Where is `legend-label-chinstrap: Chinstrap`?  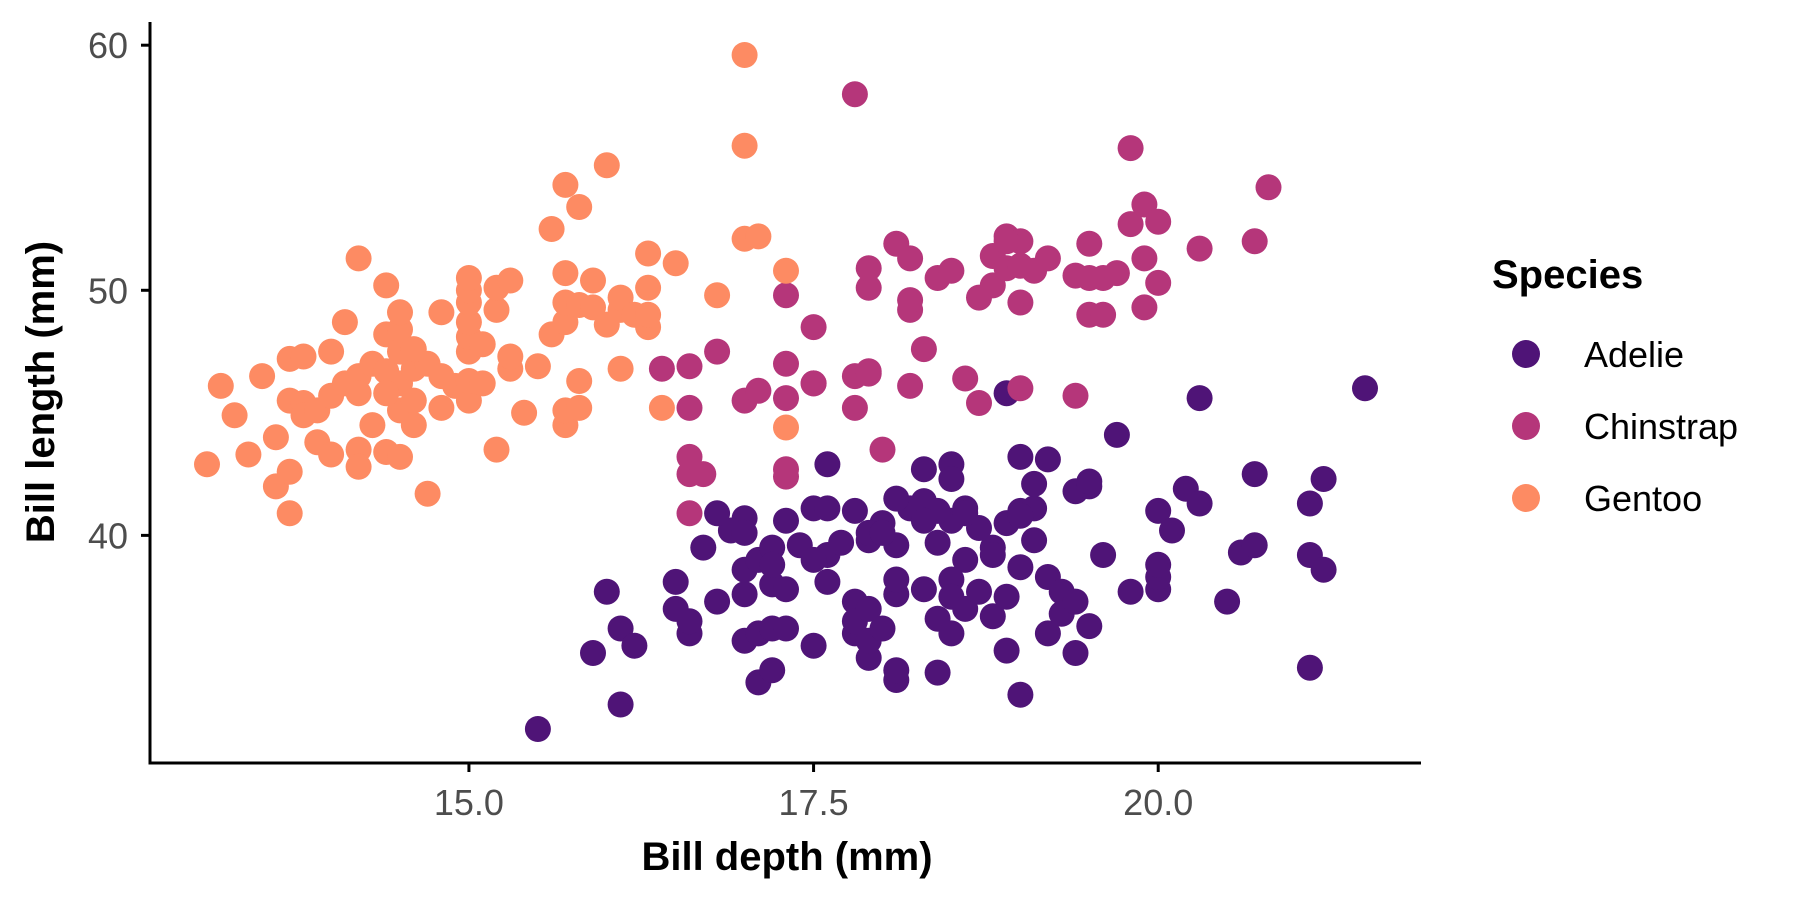 legend-label-chinstrap: Chinstrap is located at coordinates (1661, 426).